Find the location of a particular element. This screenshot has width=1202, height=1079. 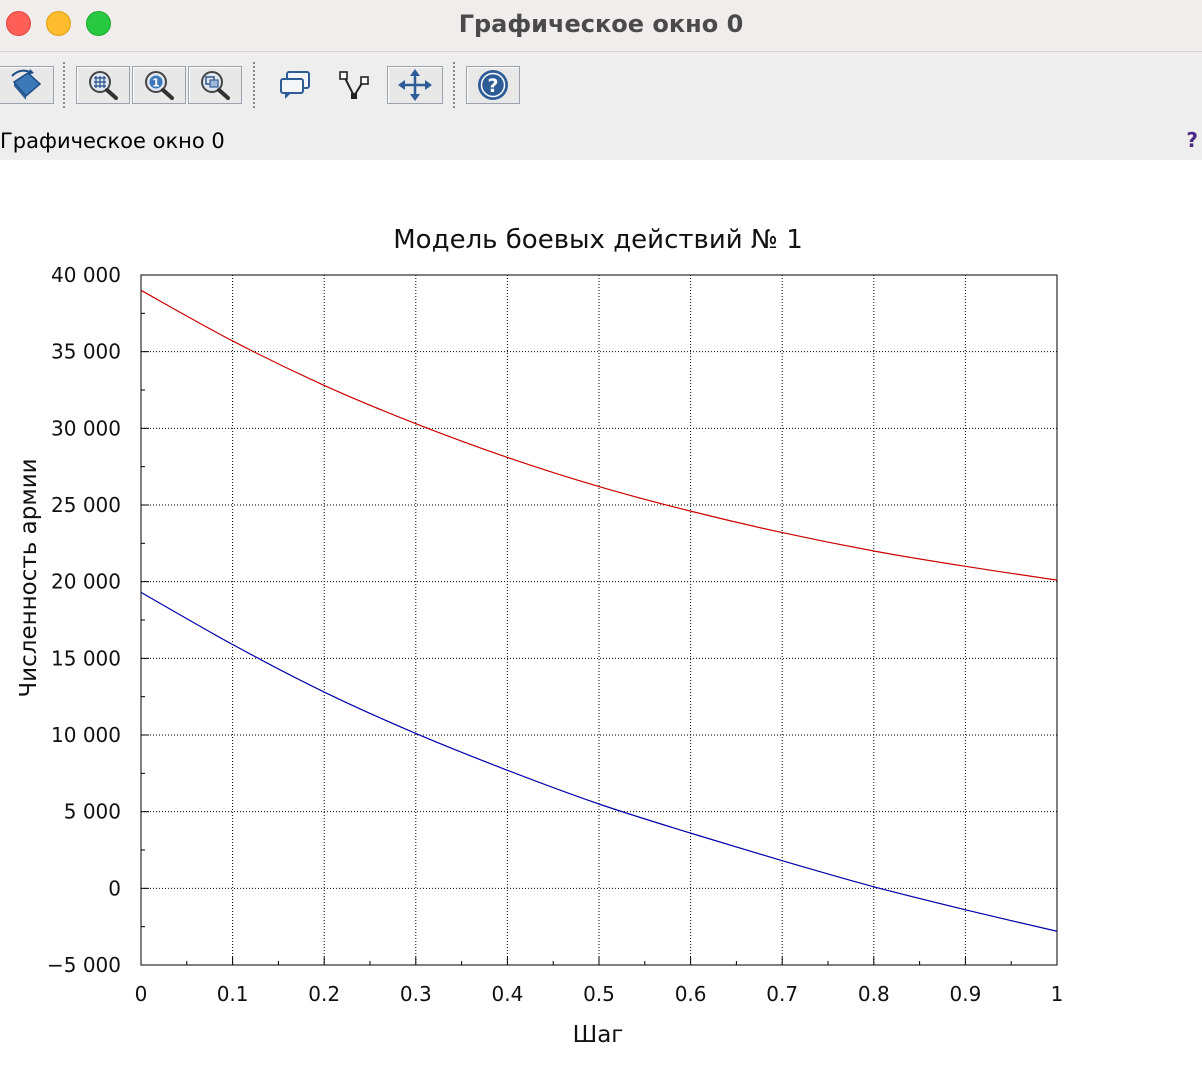

rotate-button is located at coordinates (27, 85).